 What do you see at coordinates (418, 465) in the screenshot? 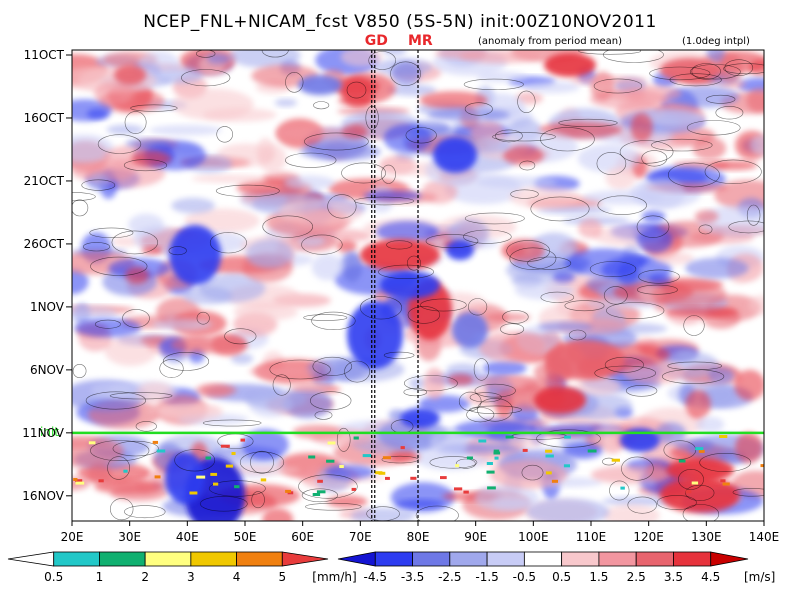
I see `precip-field` at bounding box center [418, 465].